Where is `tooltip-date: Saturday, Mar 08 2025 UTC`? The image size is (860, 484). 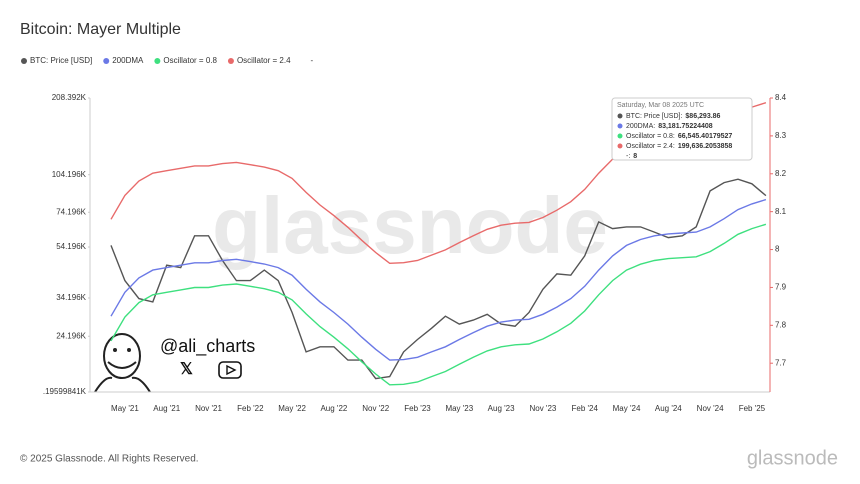 tooltip-date: Saturday, Mar 08 2025 UTC is located at coordinates (660, 105).